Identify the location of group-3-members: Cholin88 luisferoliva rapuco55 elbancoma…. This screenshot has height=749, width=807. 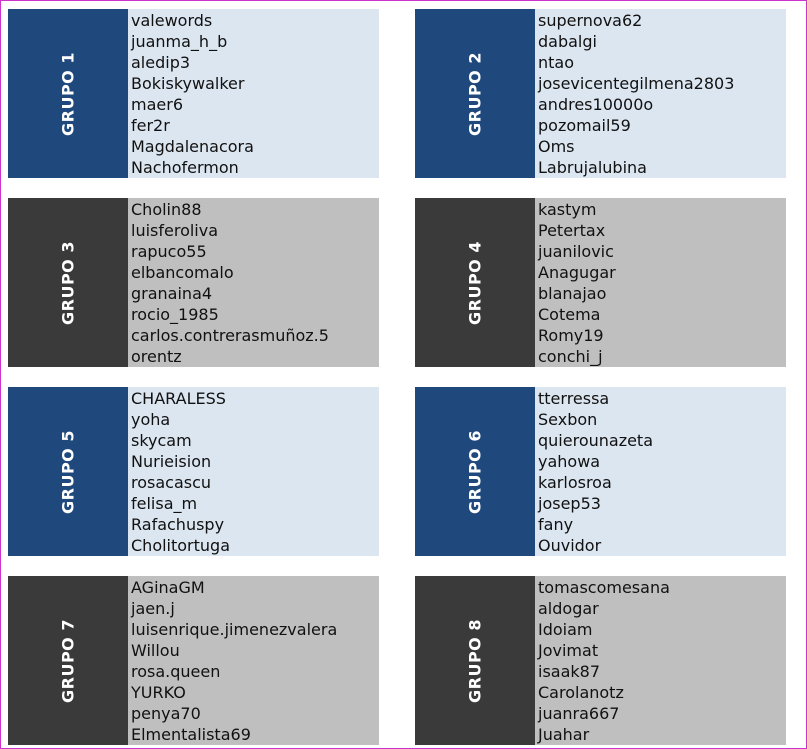
(253, 282).